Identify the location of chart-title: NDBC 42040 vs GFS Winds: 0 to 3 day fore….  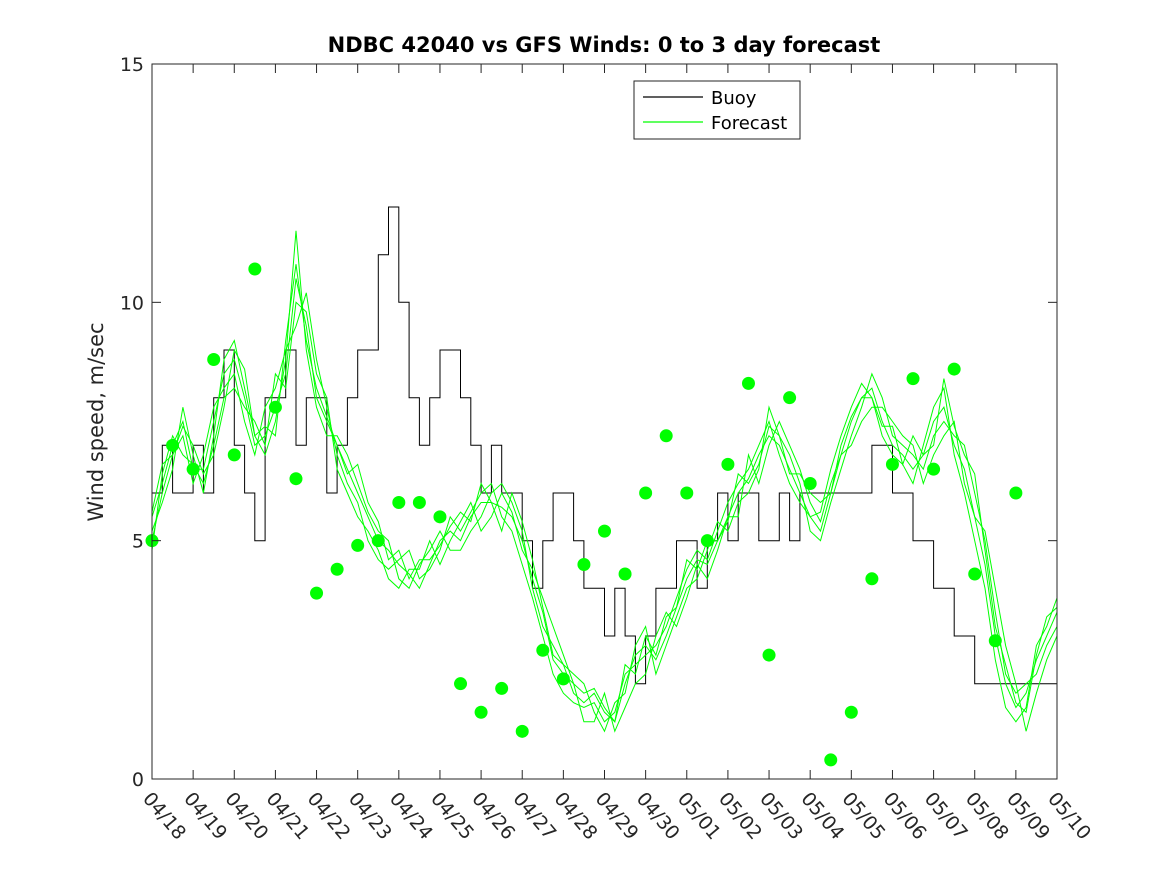
(604, 45).